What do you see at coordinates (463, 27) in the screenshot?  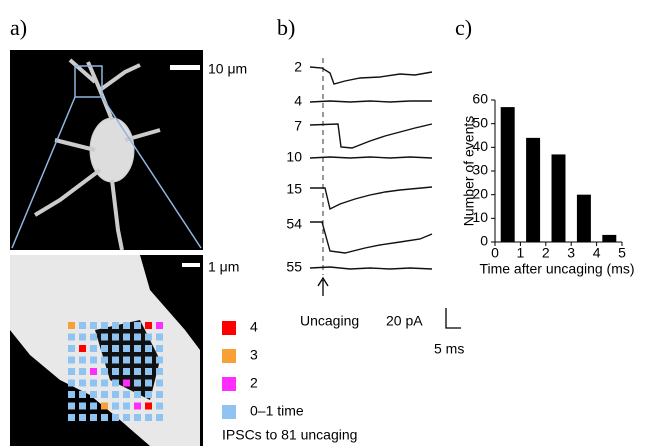 I see `panel-label: c)` at bounding box center [463, 27].